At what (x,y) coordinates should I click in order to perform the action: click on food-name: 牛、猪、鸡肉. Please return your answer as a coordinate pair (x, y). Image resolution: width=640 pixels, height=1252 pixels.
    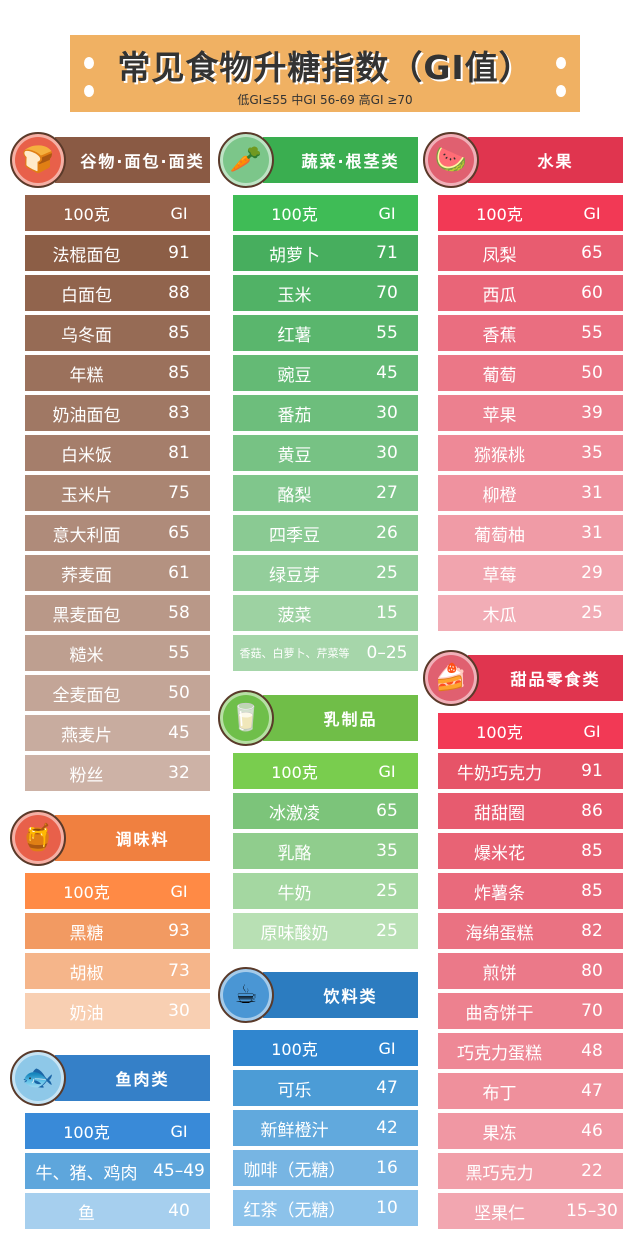
    Looking at the image, I should click on (86, 1173).